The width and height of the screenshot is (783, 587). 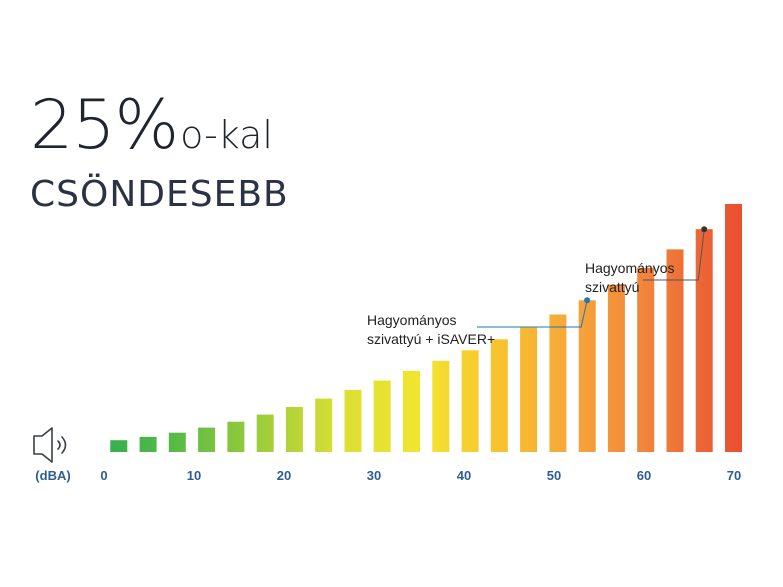 What do you see at coordinates (374, 475) in the screenshot?
I see `x-tick-label: 30` at bounding box center [374, 475].